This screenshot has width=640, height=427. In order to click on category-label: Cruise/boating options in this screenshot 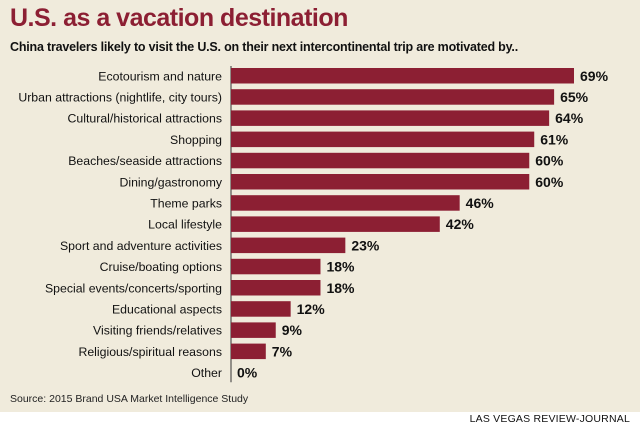, I will do `click(161, 267)`.